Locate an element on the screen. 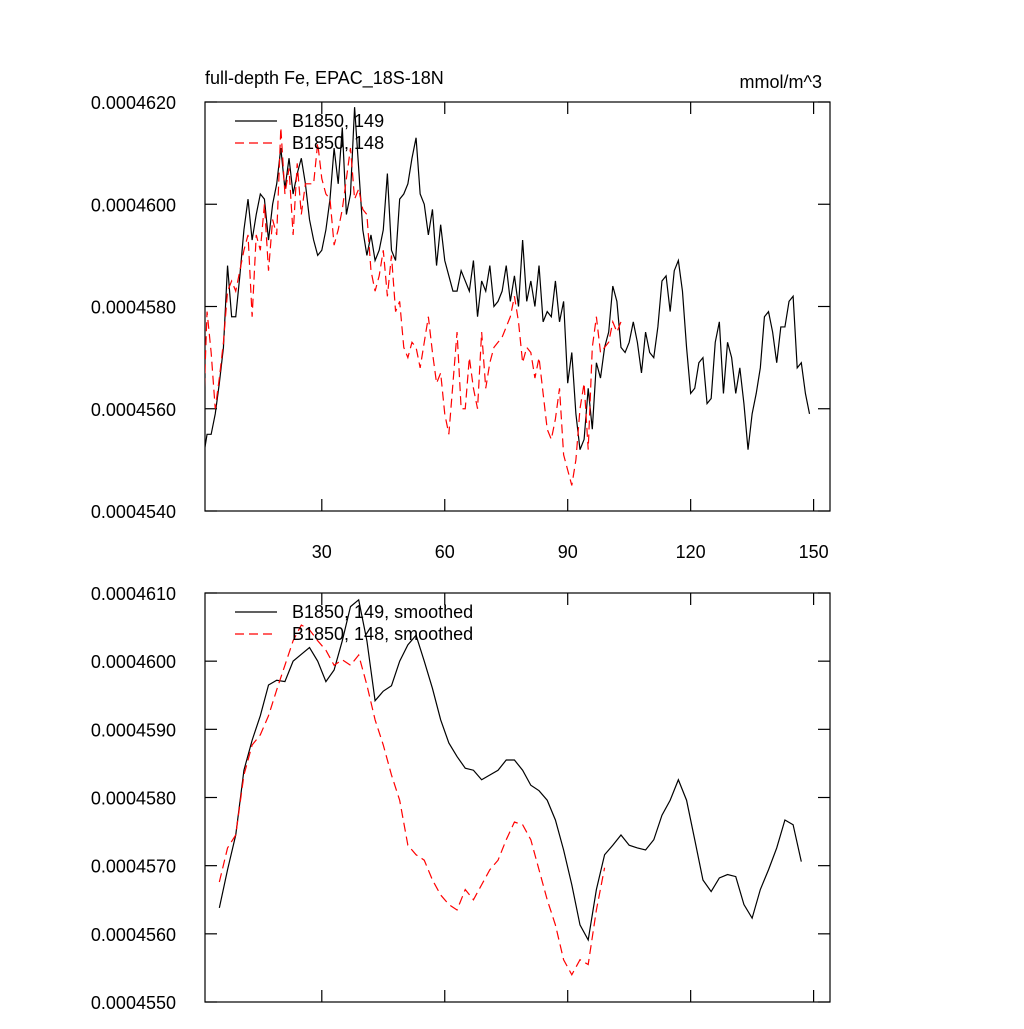 This screenshot has width=1024, height=1029. y-tick-label: 0.0004550 is located at coordinates (133, 1003).